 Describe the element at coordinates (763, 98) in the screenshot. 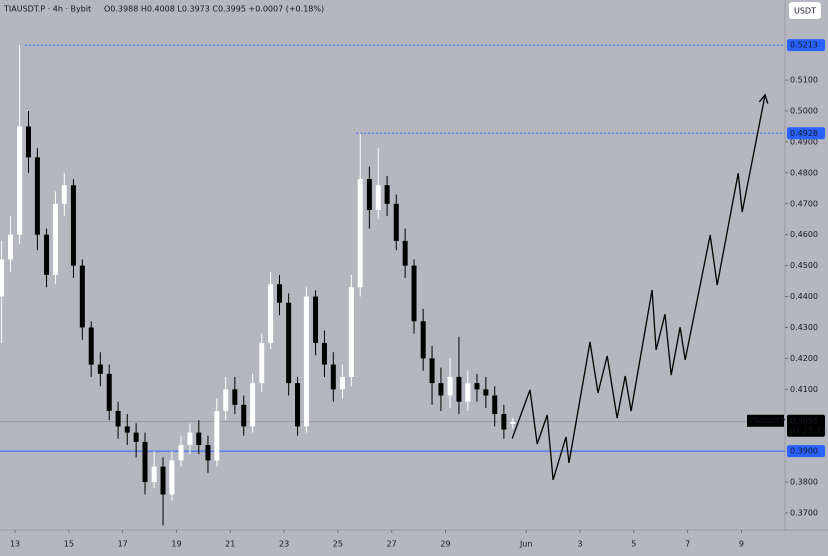

I see `projection-arrowhead` at that location.